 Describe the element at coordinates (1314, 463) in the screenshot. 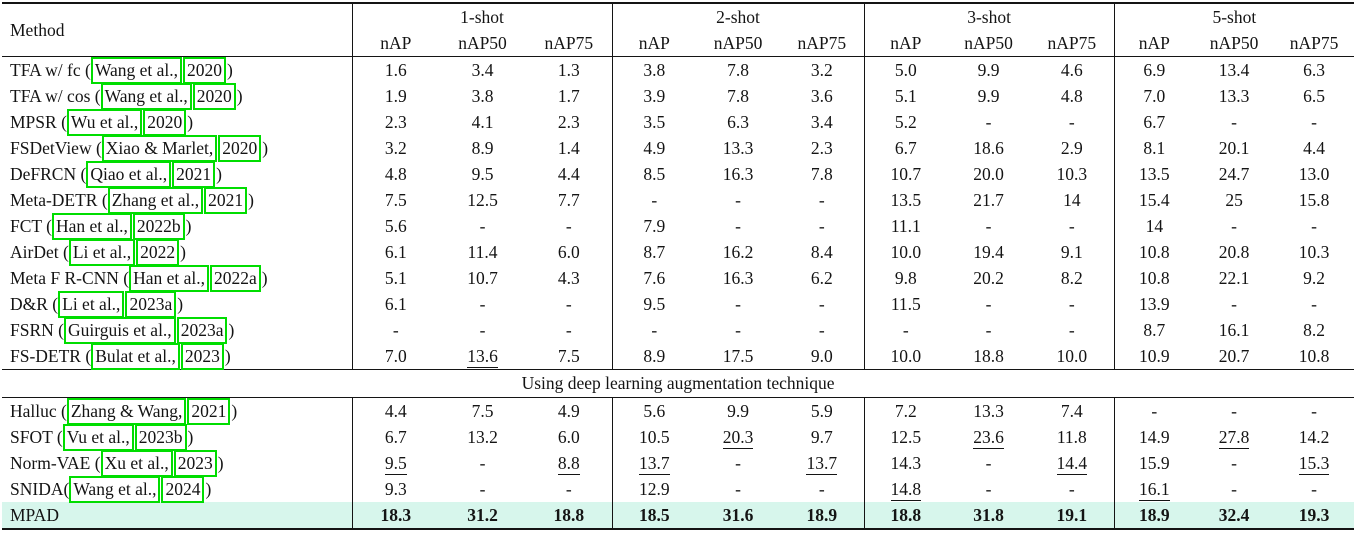

I see `value-cell: 15.3` at that location.